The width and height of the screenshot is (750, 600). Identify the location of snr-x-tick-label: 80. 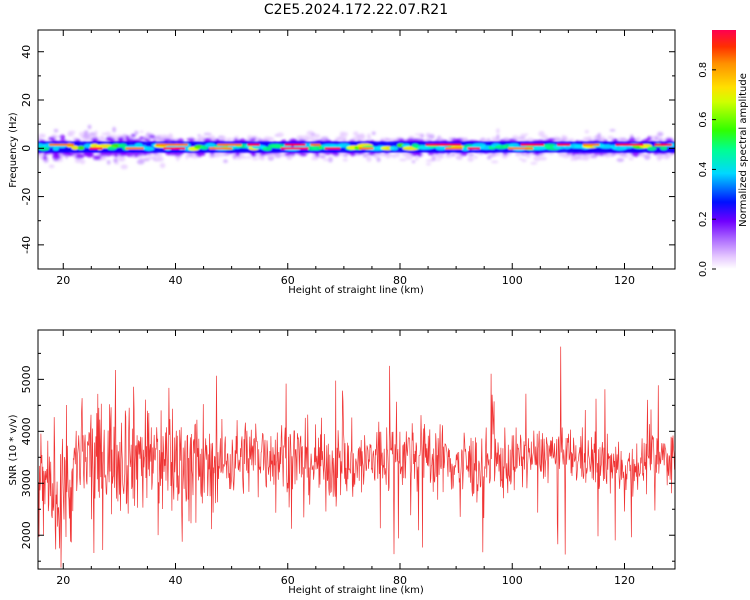
(400, 580).